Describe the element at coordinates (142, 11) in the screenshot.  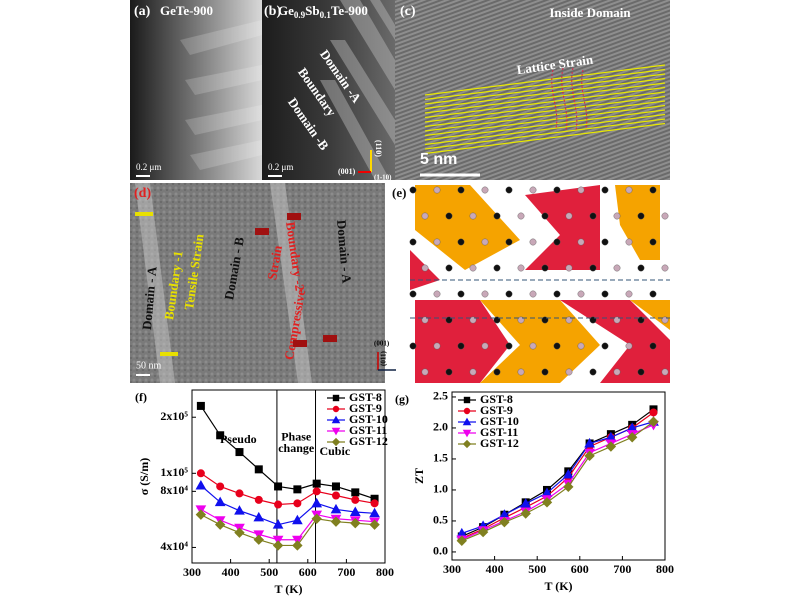
I see `panel-label: (a)` at that location.